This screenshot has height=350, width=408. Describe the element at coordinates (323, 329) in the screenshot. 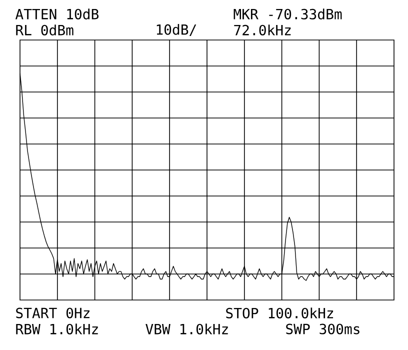

I see `text: SWP 300ms` at that location.